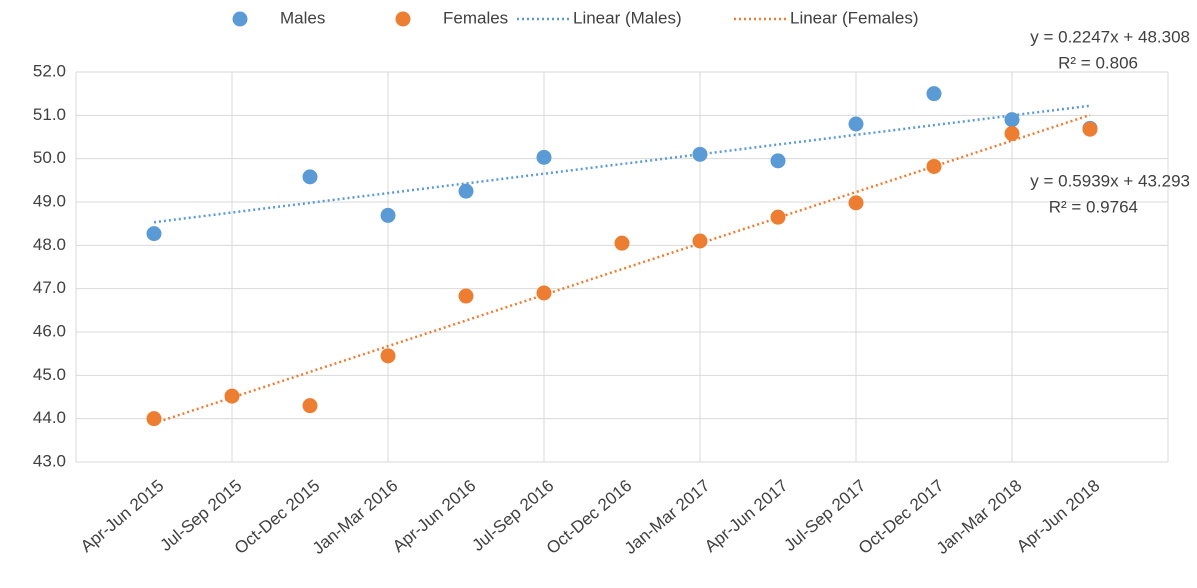 The height and width of the screenshot is (588, 1197). What do you see at coordinates (302, 17) in the screenshot?
I see `legend-label: Males` at bounding box center [302, 17].